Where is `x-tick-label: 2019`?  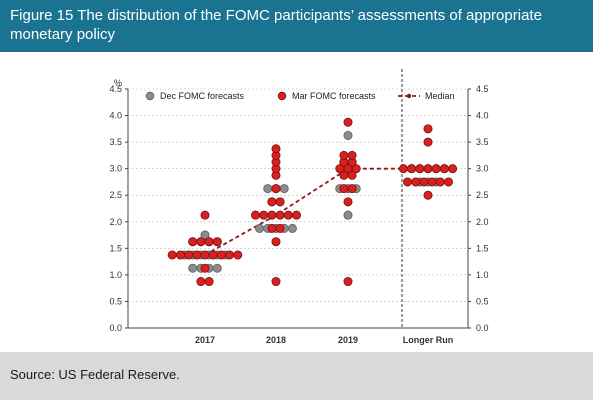
x-tick-label: 2019 is located at coordinates (348, 340).